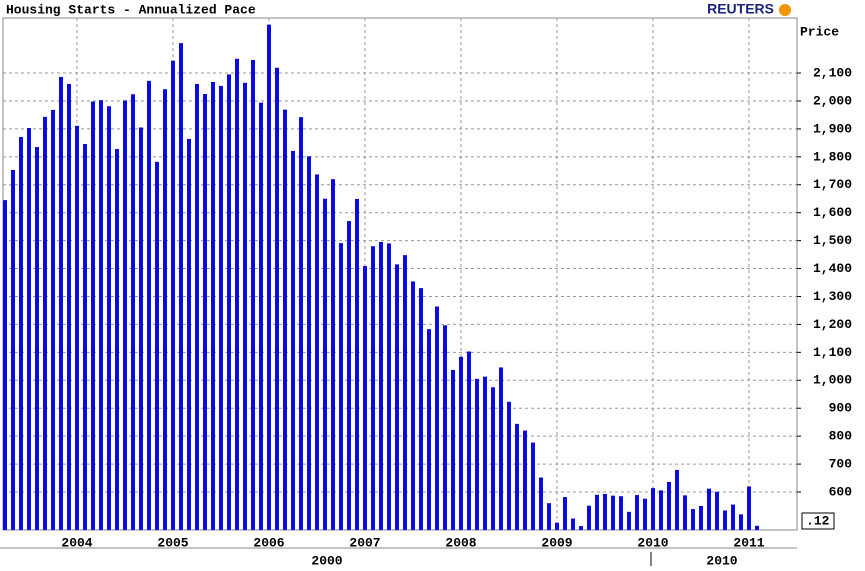 The image size is (865, 571). Describe the element at coordinates (652, 542) in the screenshot. I see `x-tick-label: 2010` at that location.